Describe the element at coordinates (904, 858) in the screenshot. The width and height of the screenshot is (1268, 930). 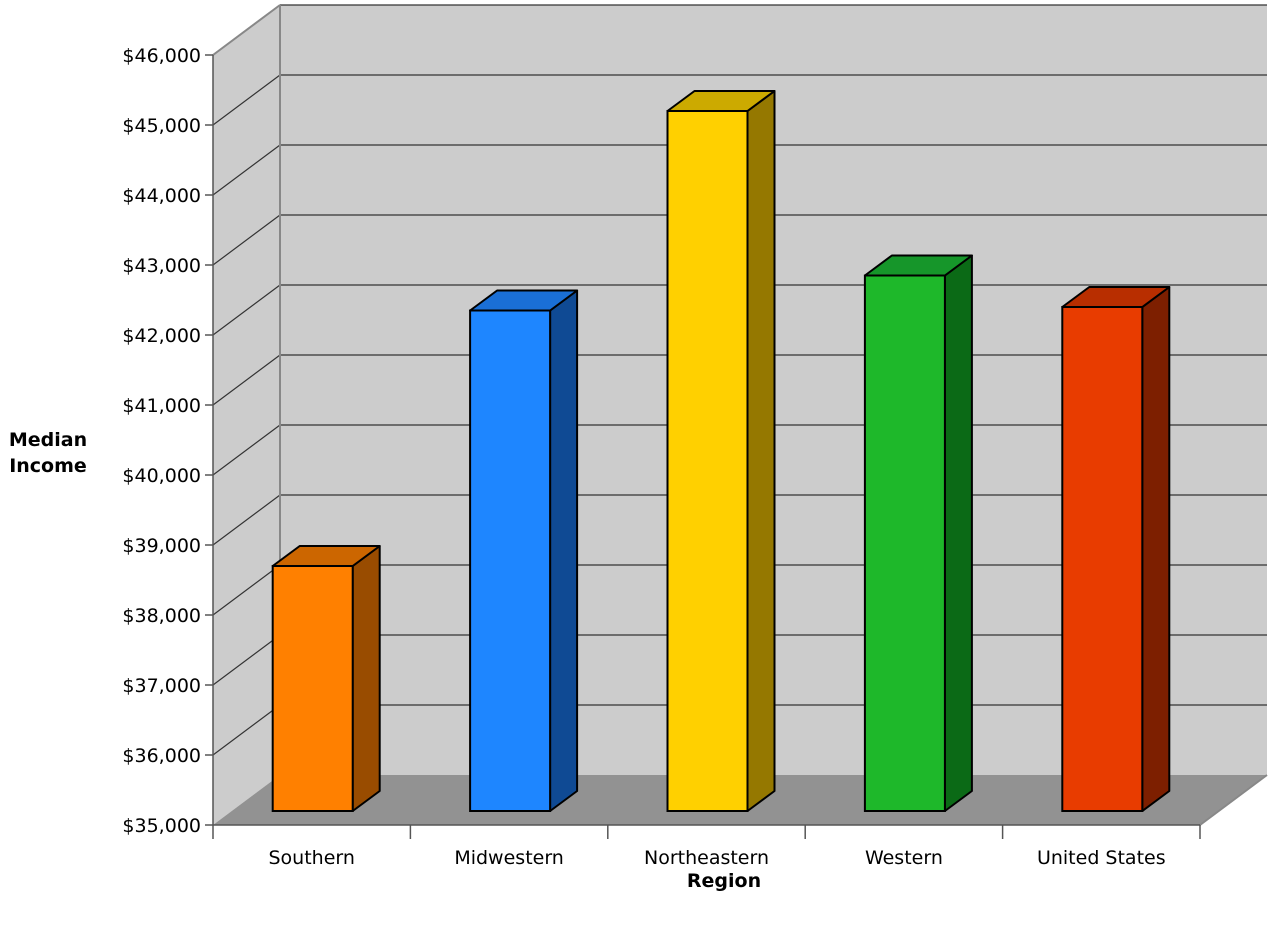
I see `x-category-label: Western` at that location.